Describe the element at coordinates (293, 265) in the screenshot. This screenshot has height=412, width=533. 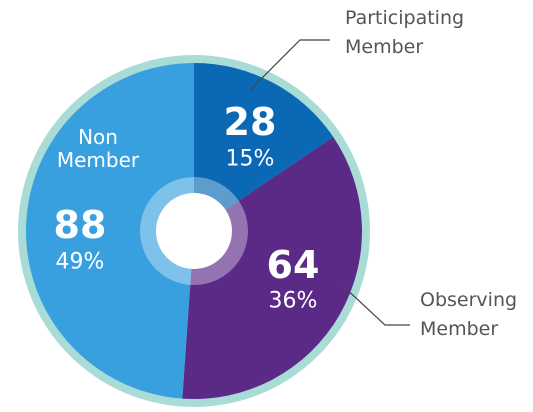
I see `value-label: 64` at that location.